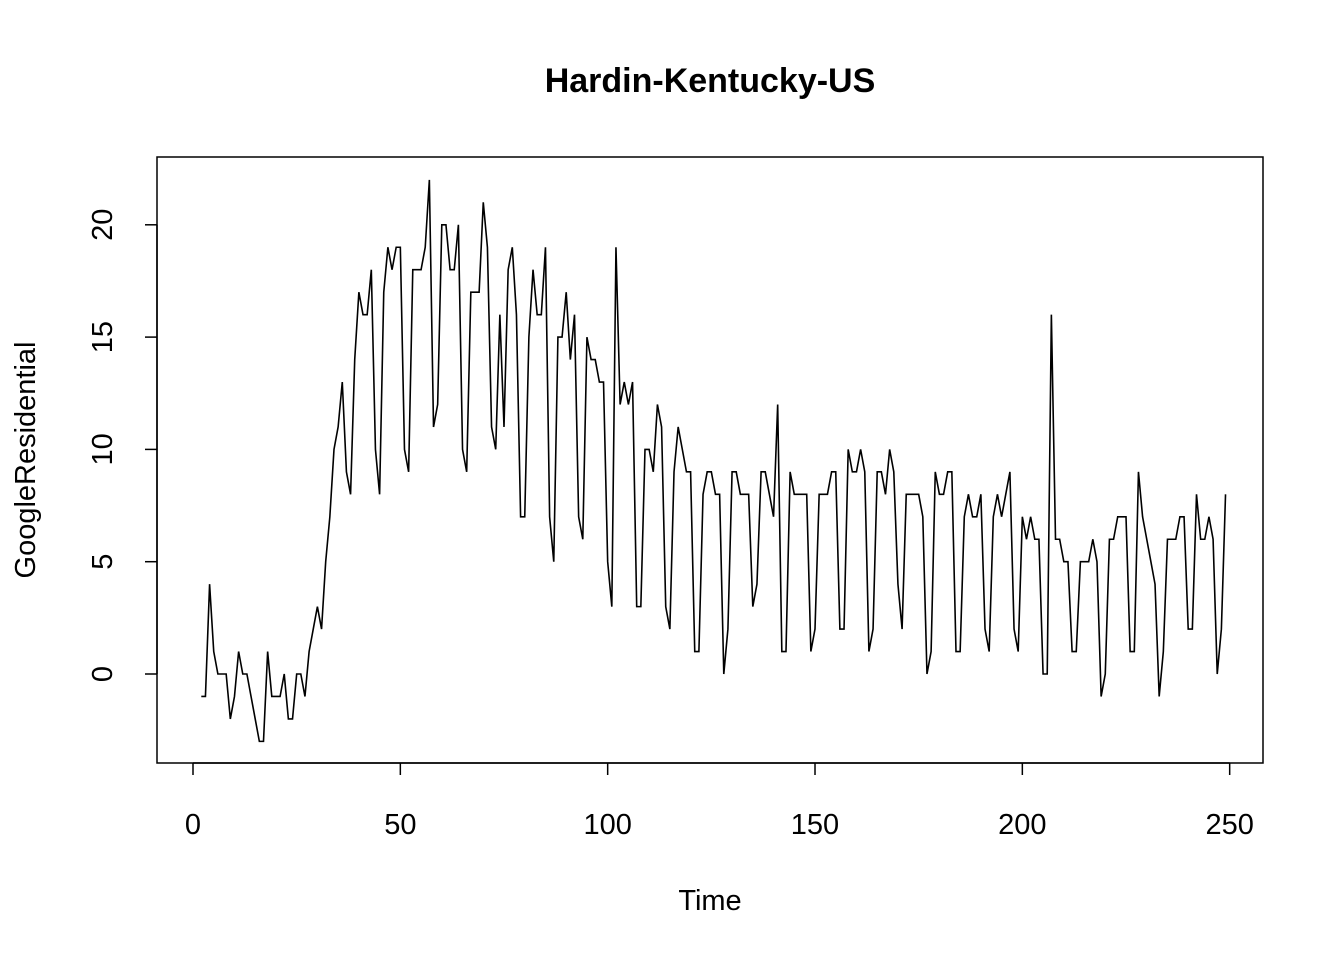  Describe the element at coordinates (719, 801) in the screenshot. I see `x-axis: 0 50 100 150 200 250` at that location.